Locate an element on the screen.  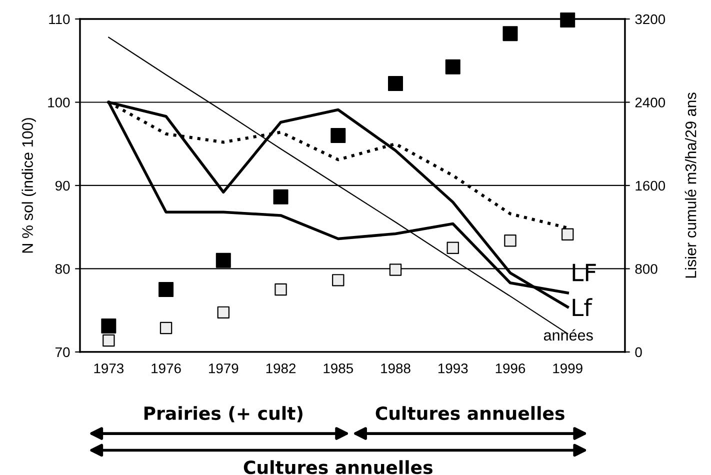
y2-tick-label: 0 is located at coordinates (638, 352).